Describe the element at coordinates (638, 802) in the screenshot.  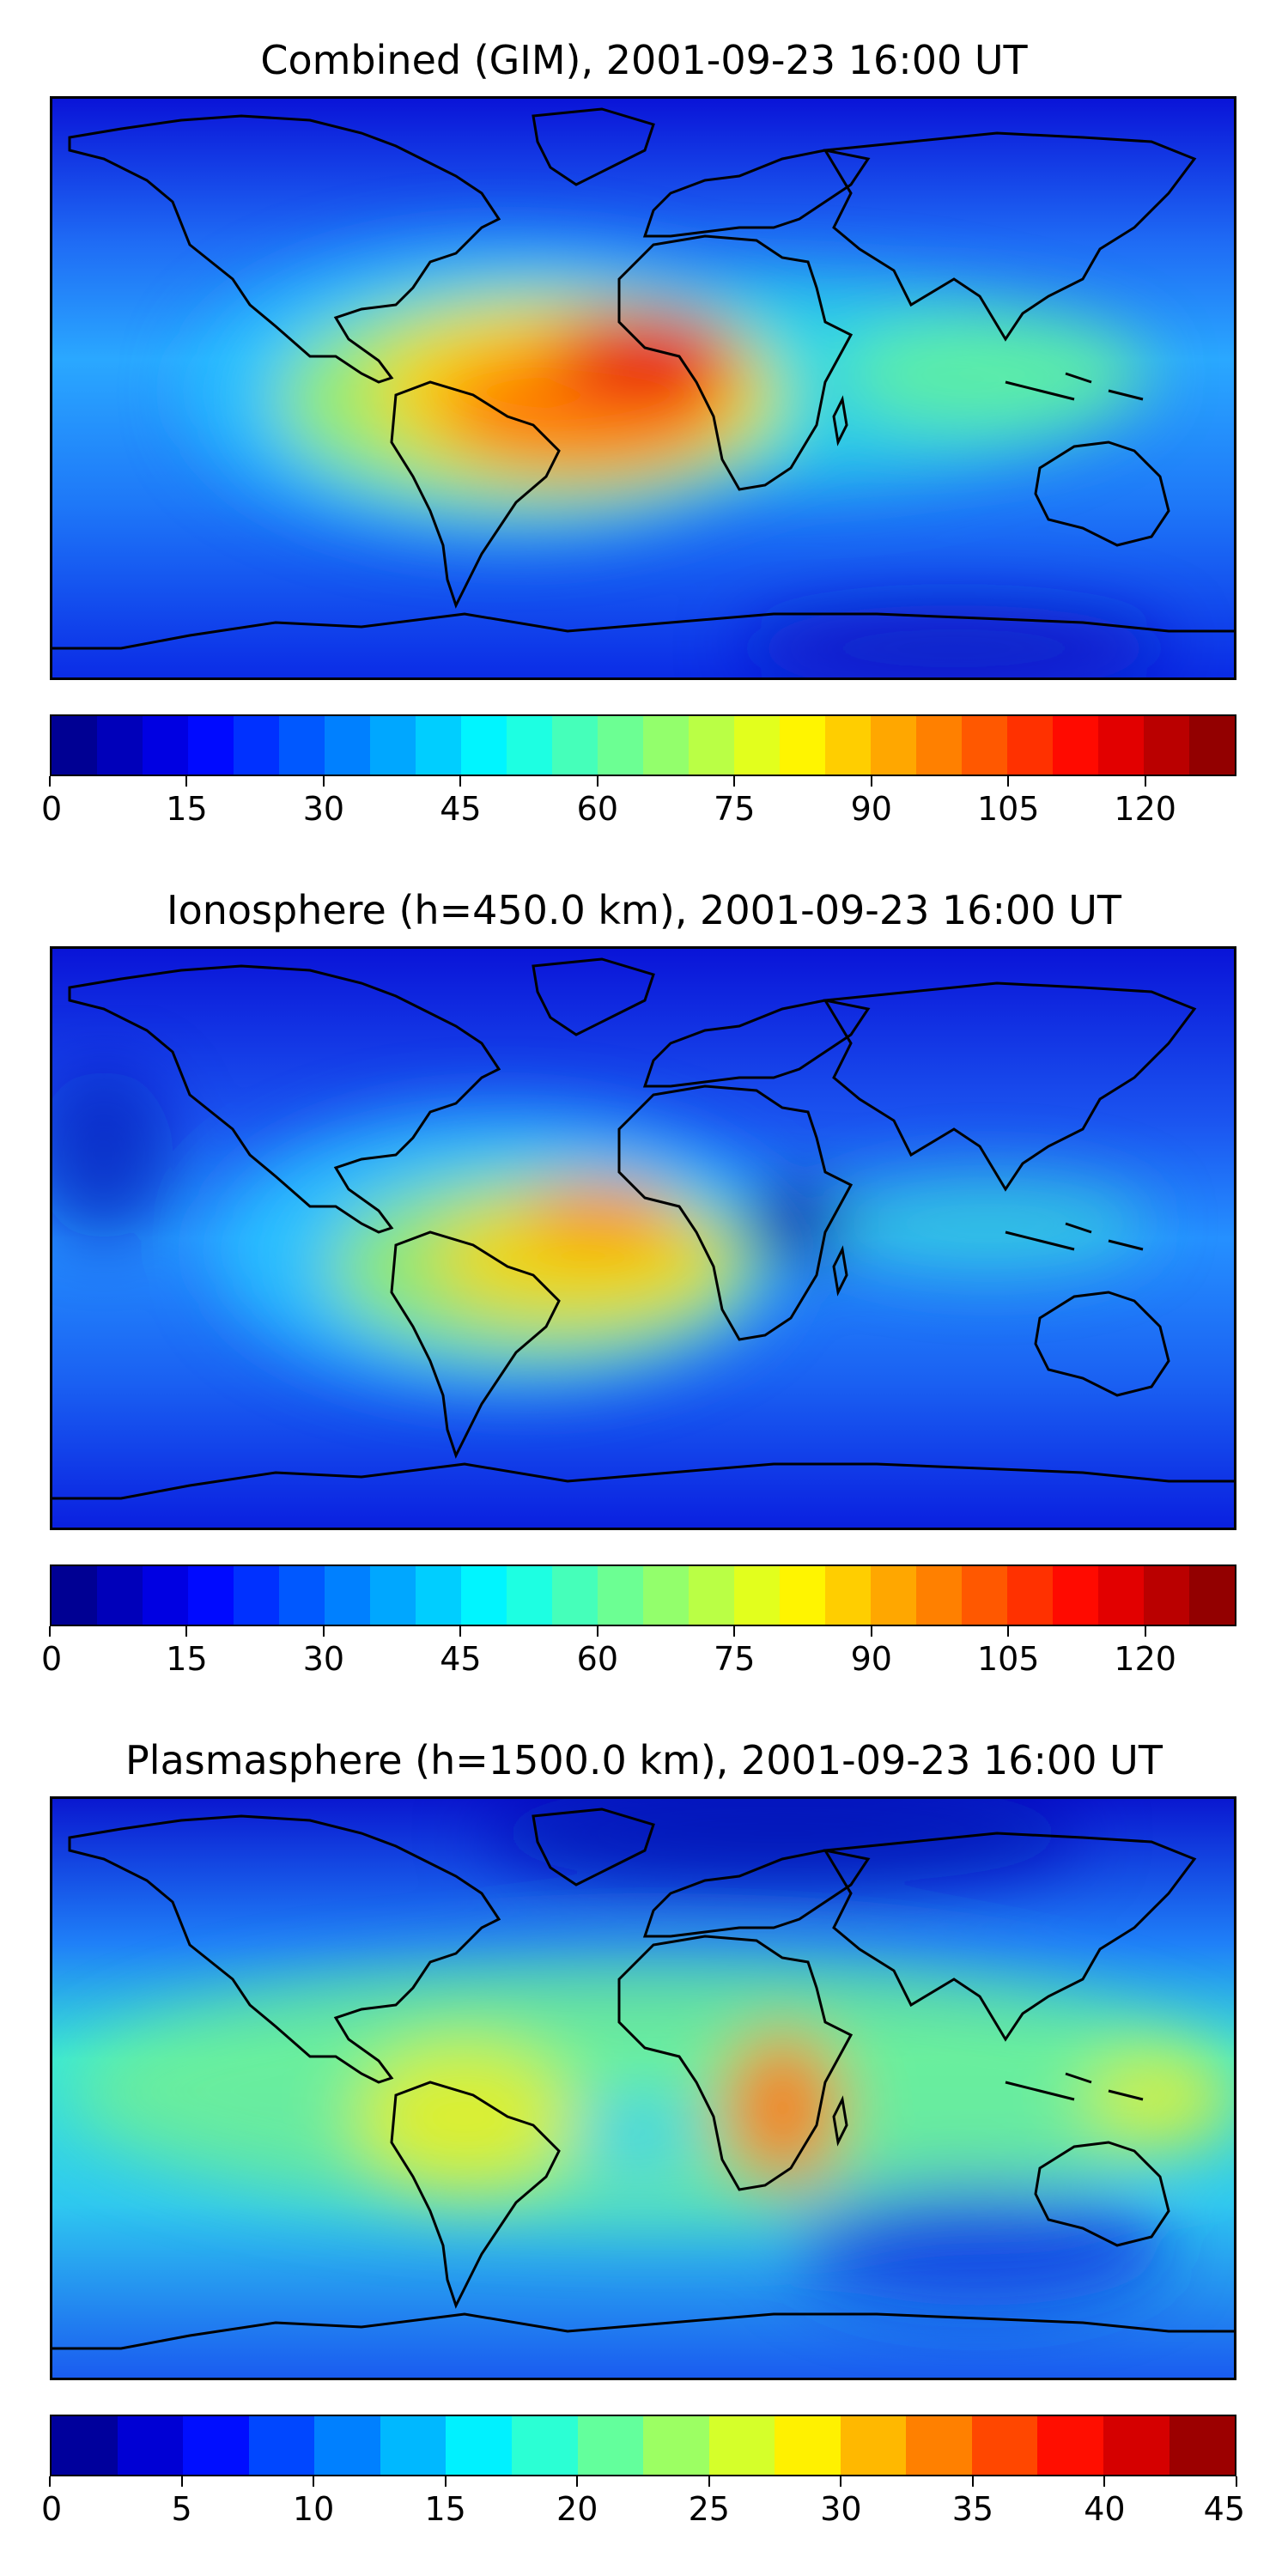
I see `colorbar-ticks-combined: 0 15 30 45 60 75 90 105 120` at that location.